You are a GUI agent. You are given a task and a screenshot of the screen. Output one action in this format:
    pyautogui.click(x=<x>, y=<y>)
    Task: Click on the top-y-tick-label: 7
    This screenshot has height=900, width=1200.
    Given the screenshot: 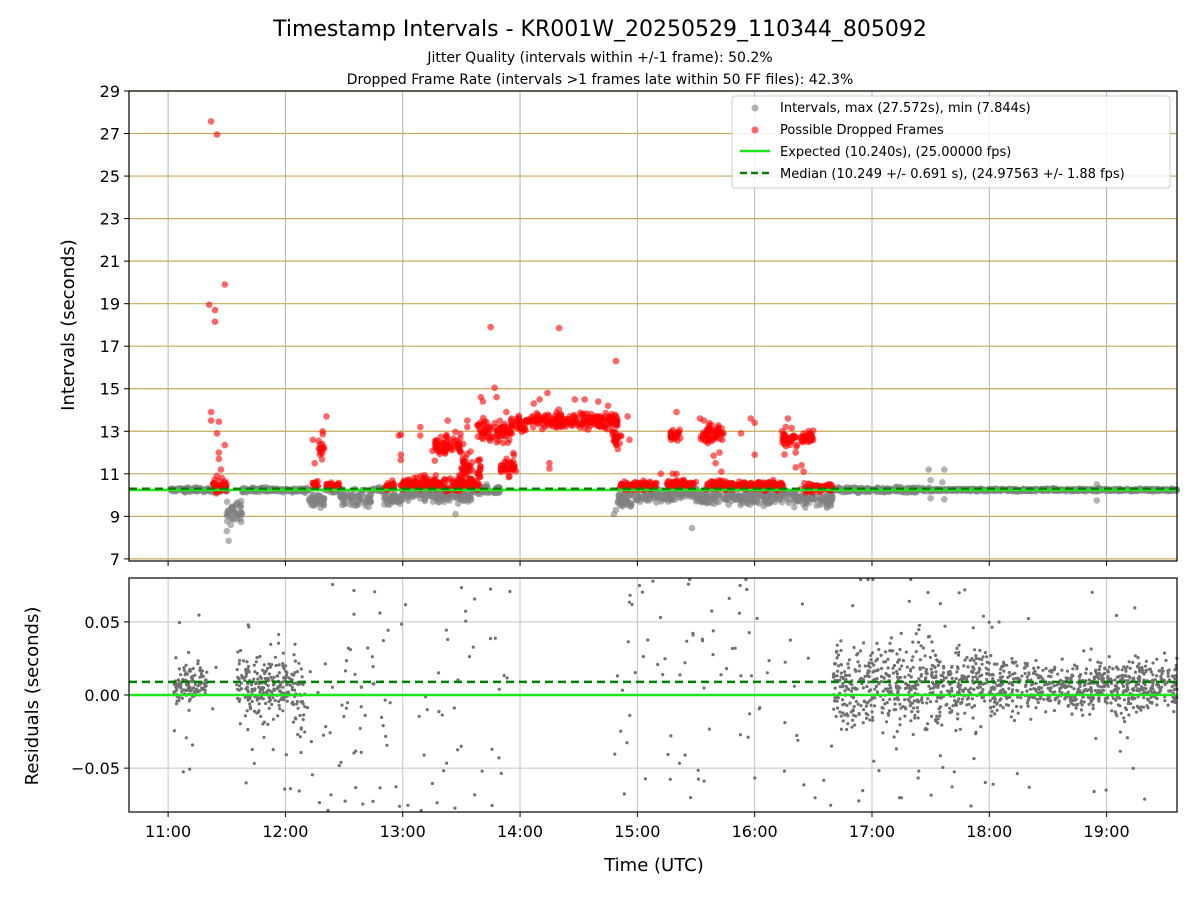 What is the action you would take?
    pyautogui.click(x=115, y=559)
    